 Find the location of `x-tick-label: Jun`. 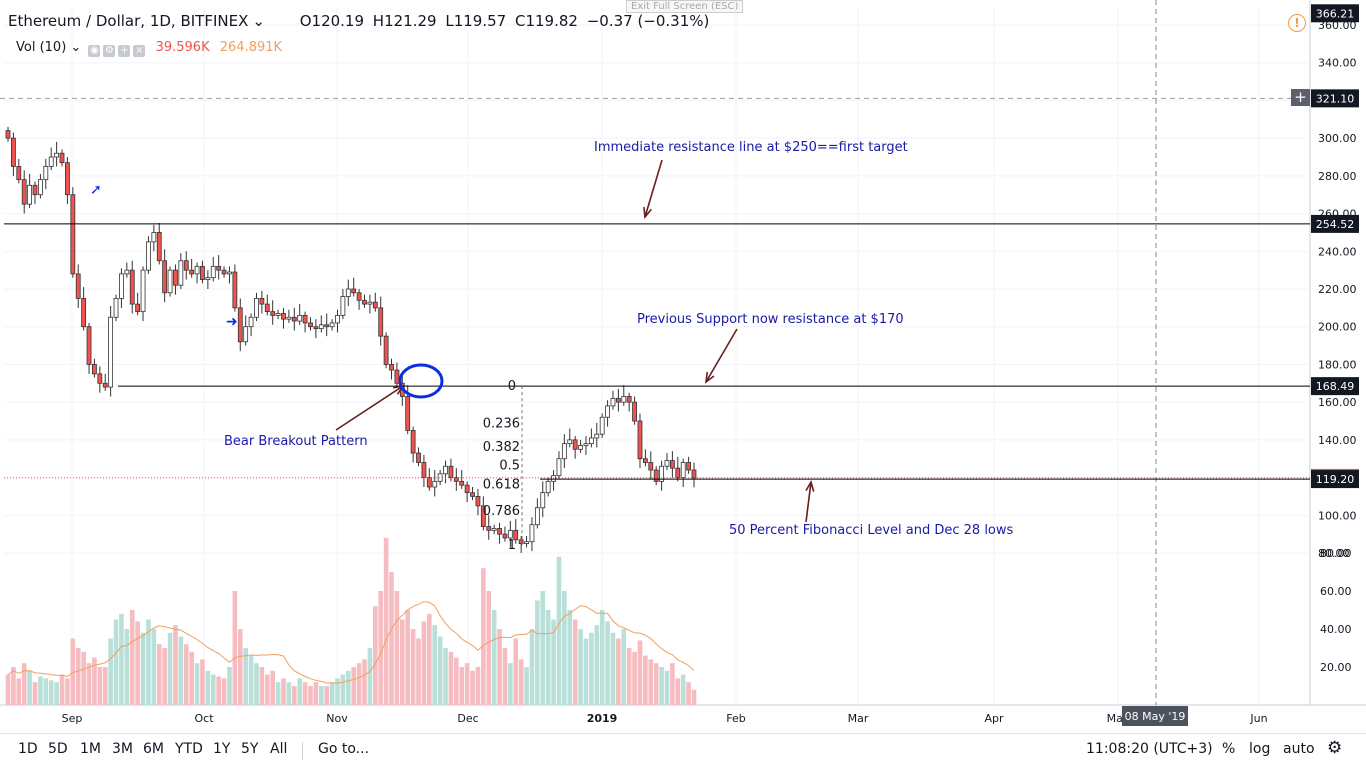

x-tick-label: Jun is located at coordinates (1258, 718).